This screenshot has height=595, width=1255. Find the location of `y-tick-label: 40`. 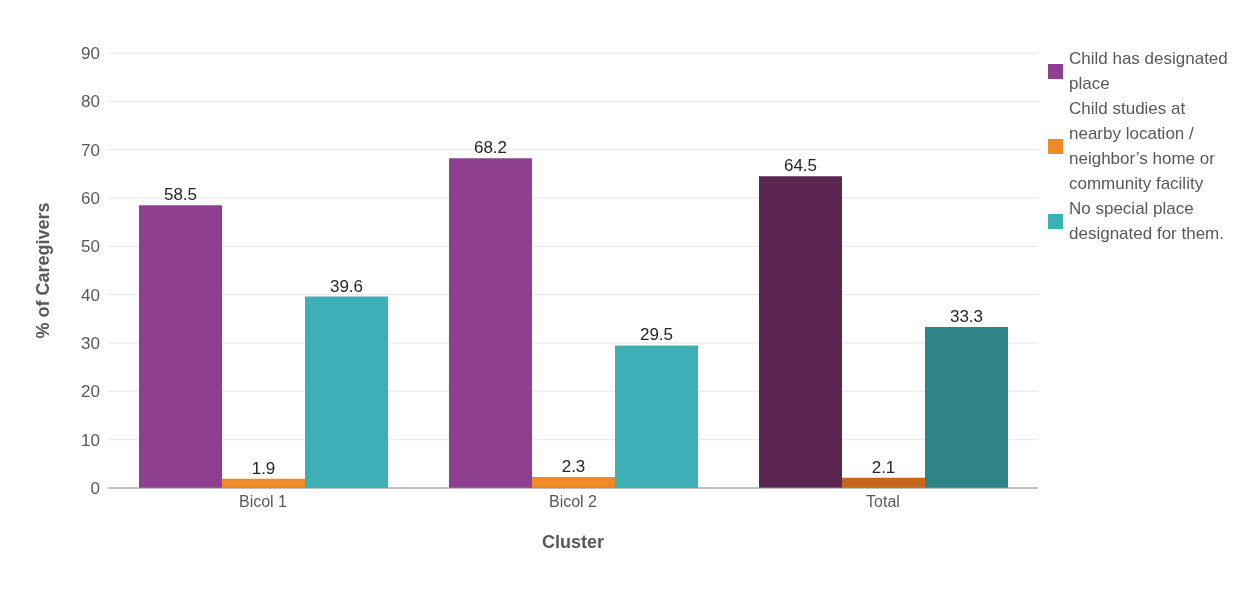

y-tick-label: 40 is located at coordinates (90, 295).